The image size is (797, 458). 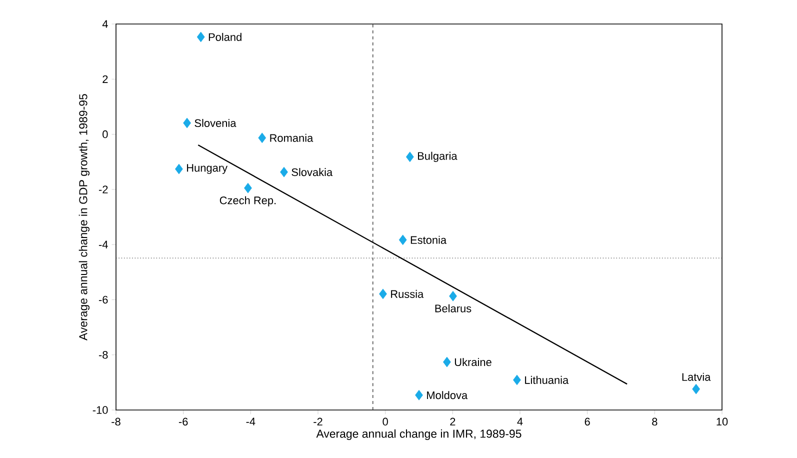 I want to click on annotation: Slovakia, so click(x=312, y=172).